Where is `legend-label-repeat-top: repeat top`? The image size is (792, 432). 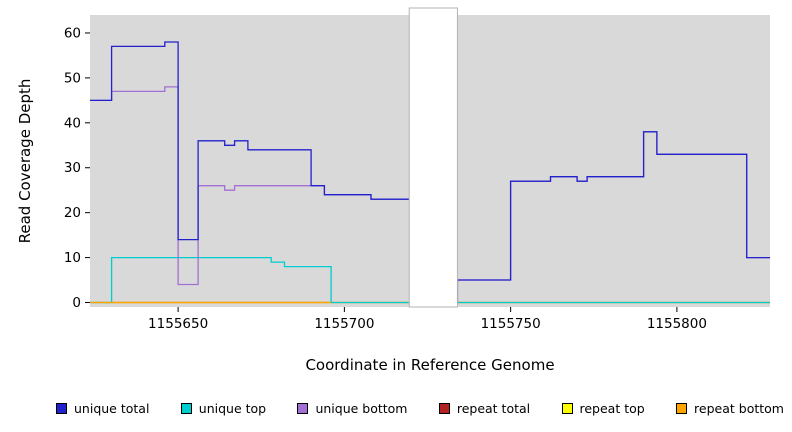
legend-label-repeat-top: repeat top is located at coordinates (612, 408).